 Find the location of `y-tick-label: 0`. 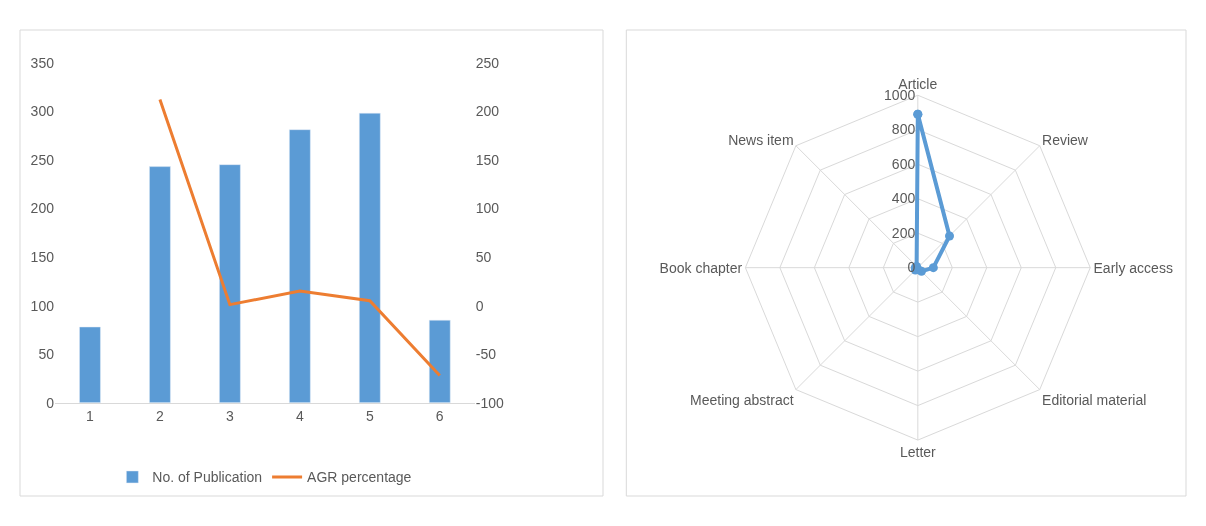

y-tick-label: 0 is located at coordinates (50, 402).